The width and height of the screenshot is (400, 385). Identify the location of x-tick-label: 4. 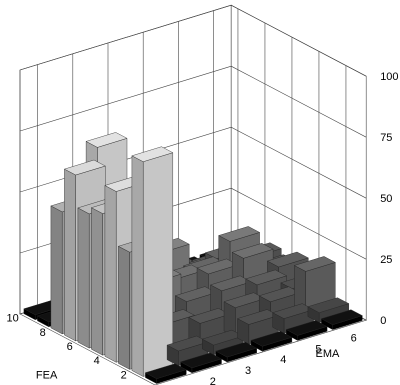
(283, 360).